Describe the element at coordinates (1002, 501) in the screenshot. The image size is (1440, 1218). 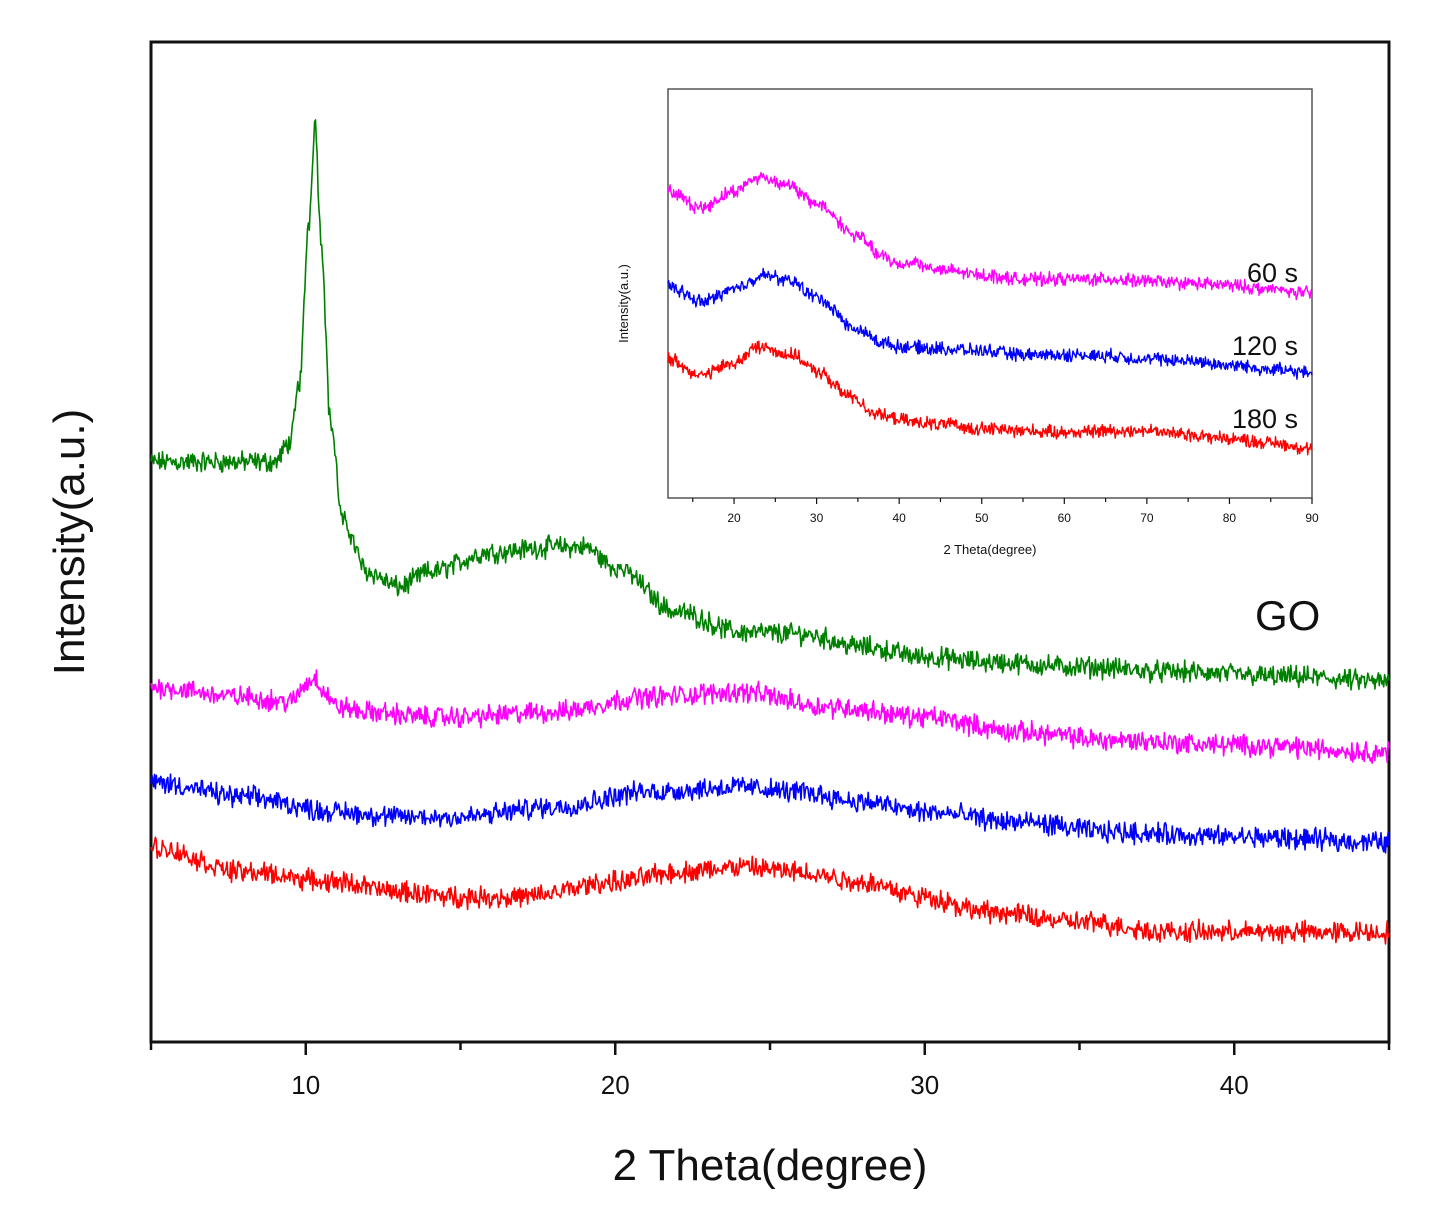
I see `inset-x-ticks` at that location.